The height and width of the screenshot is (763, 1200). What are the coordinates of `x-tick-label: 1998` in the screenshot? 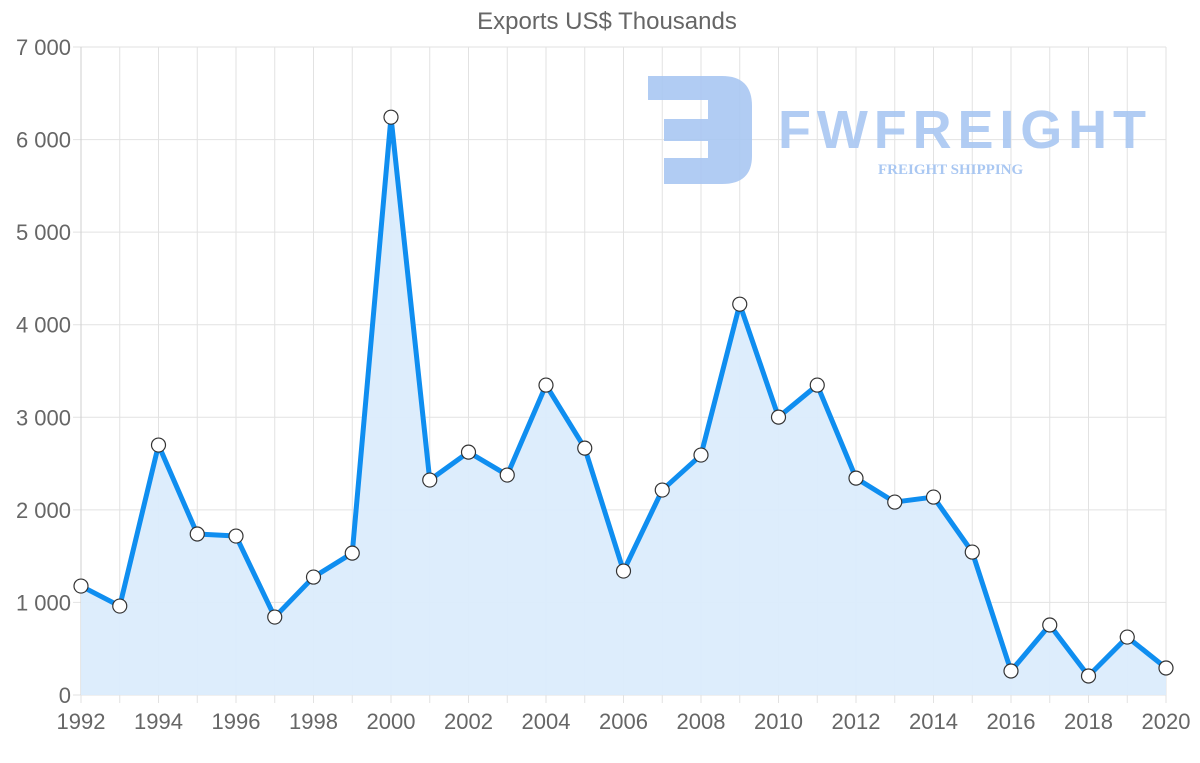 It's located at (313, 721).